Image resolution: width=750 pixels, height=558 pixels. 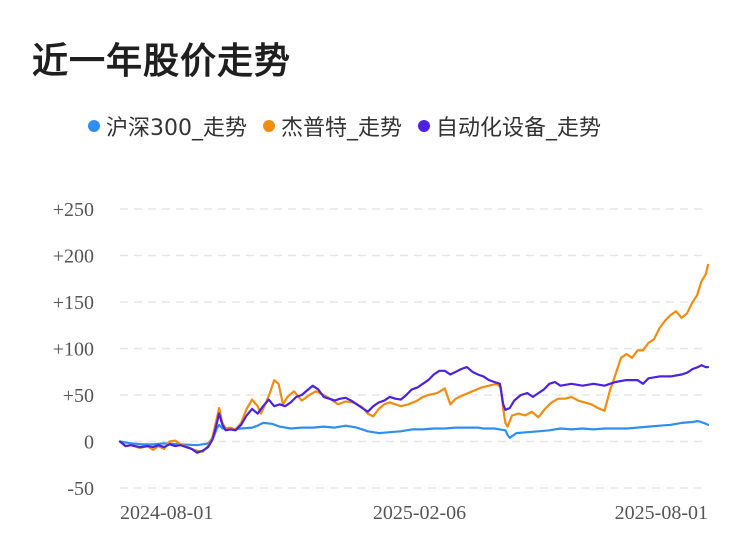 I want to click on x-tick-label: 2024-08-01, so click(x=166, y=513).